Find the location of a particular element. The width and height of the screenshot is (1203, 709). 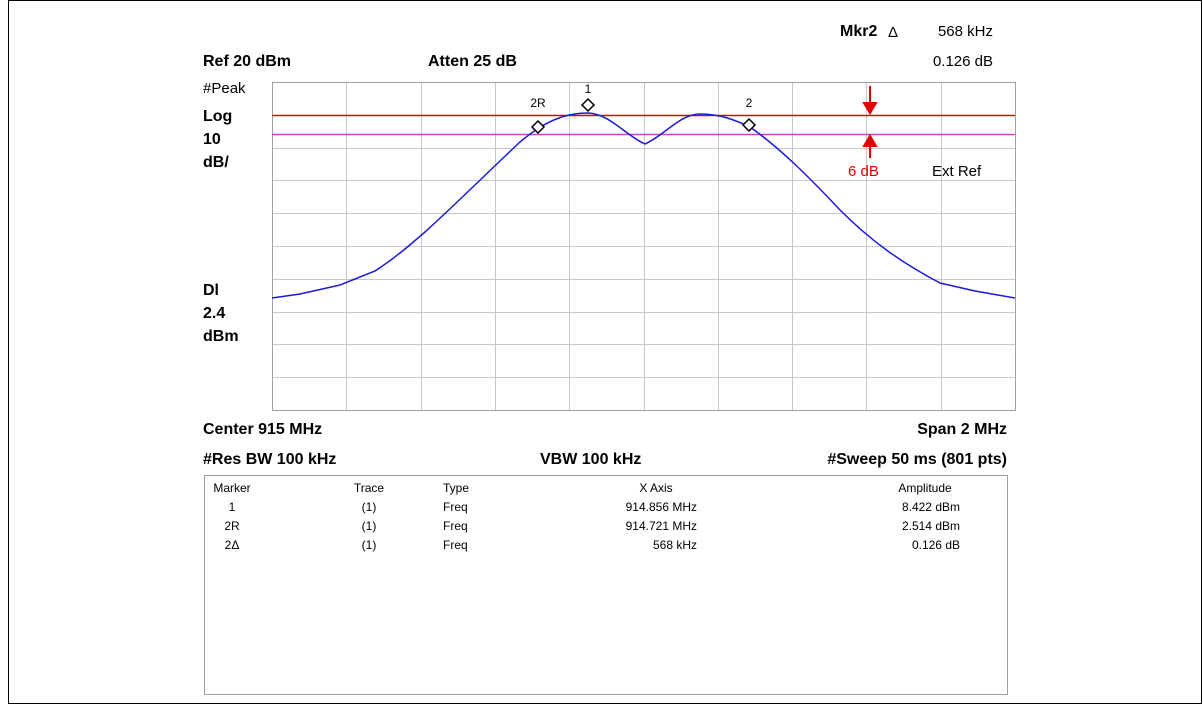

table-cell: 568 kHz is located at coordinates (675, 545).